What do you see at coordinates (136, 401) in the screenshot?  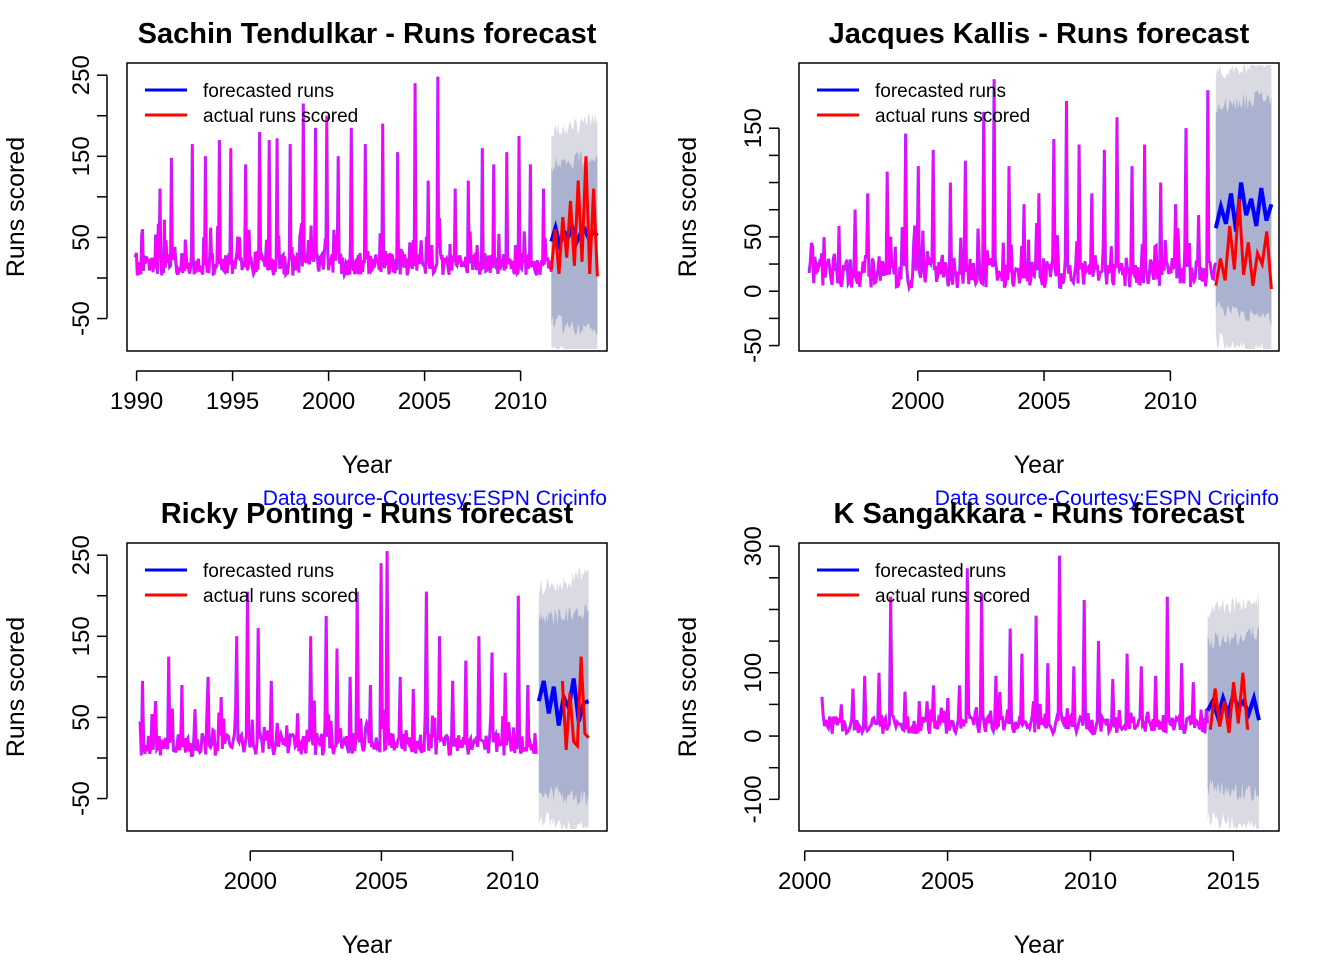 I see `x-tick-label: 1990` at bounding box center [136, 401].